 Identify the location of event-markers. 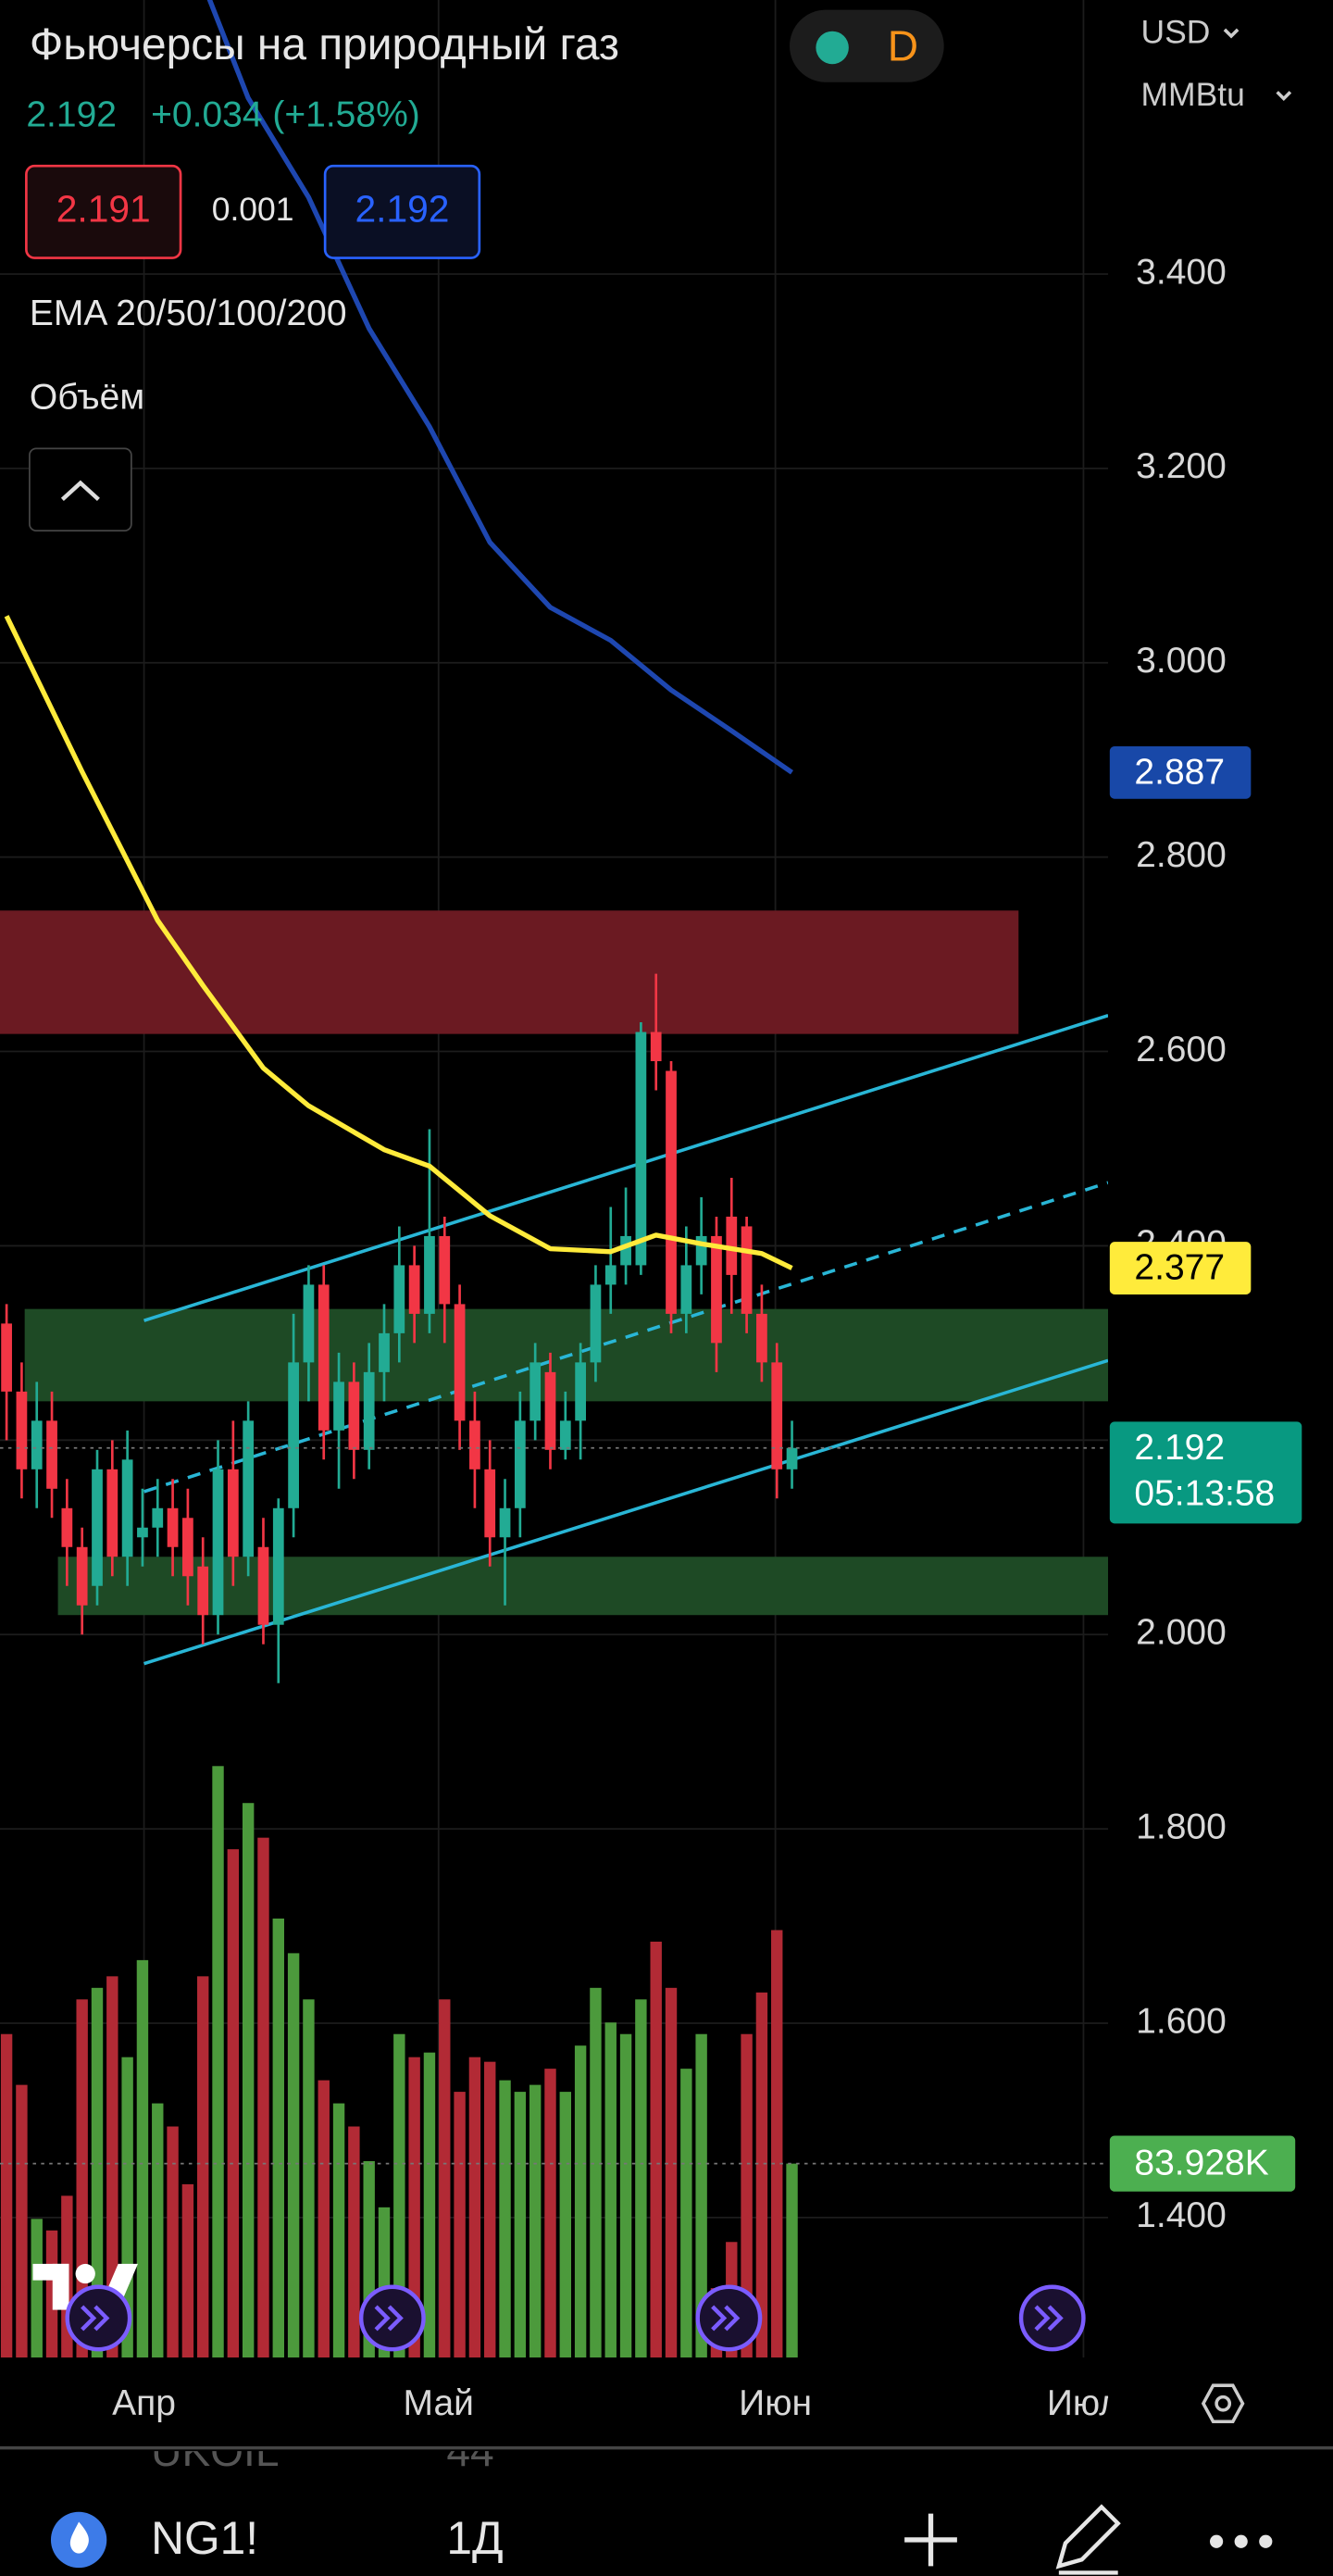
(575, 2318).